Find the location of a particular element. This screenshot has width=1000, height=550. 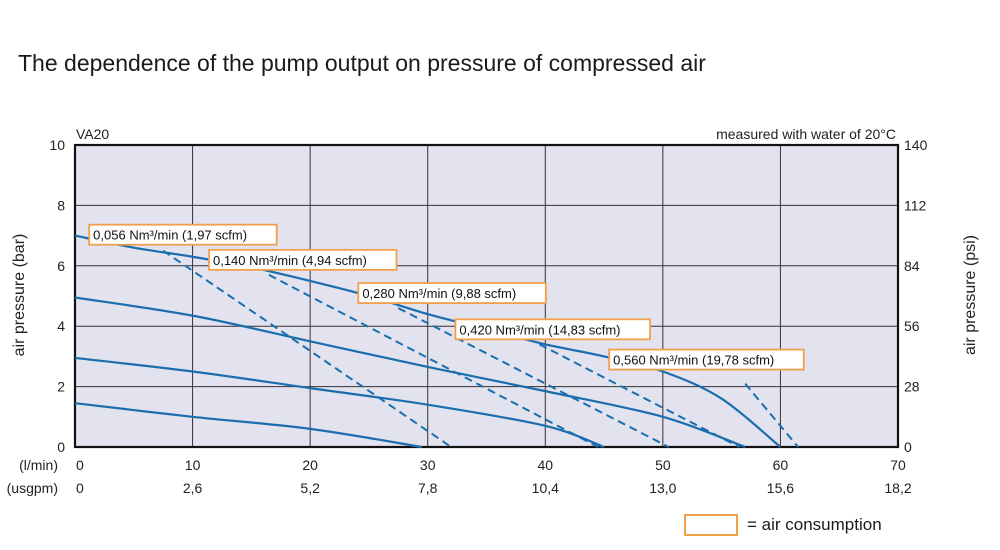

y2-tick-label: 28 is located at coordinates (912, 387).